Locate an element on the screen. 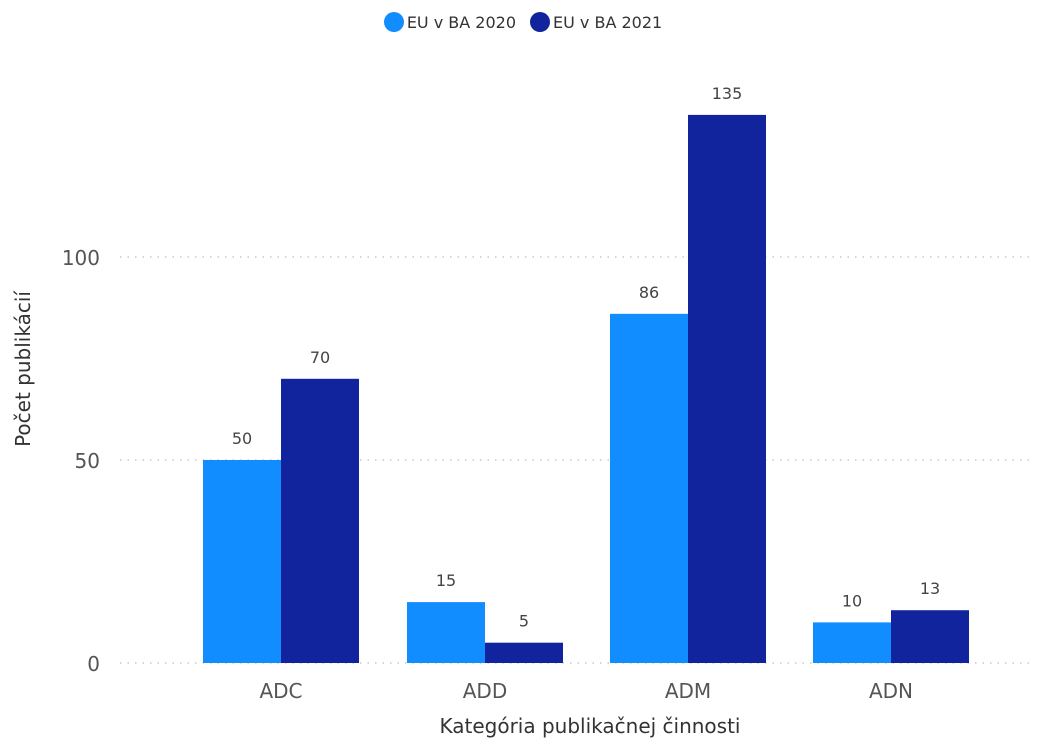 The height and width of the screenshot is (740, 1046). data-label: 86 is located at coordinates (649, 292).